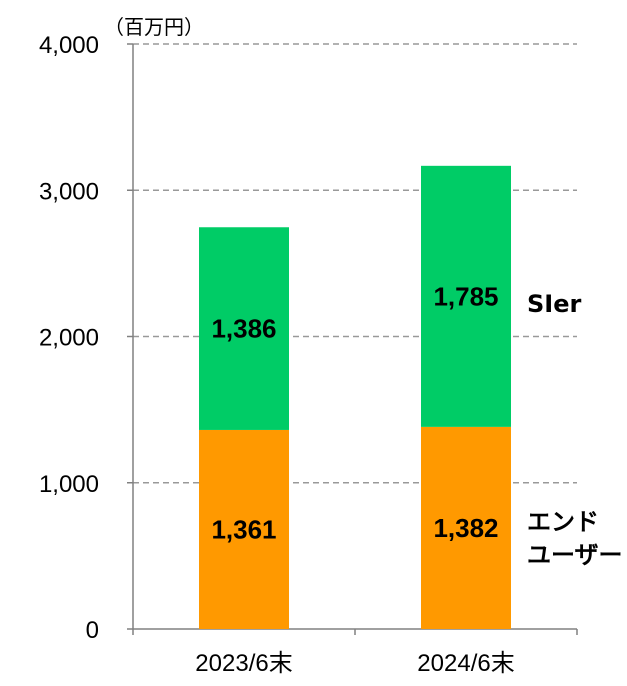  I want to click on y-axis-ticks: 0 1,000 2,000 3,000 4,000, so click(69, 338).